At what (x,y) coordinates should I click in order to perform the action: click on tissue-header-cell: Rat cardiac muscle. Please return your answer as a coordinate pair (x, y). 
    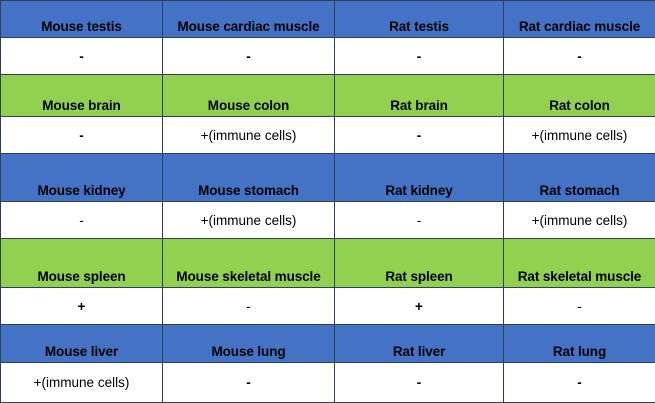
    Looking at the image, I should click on (579, 19).